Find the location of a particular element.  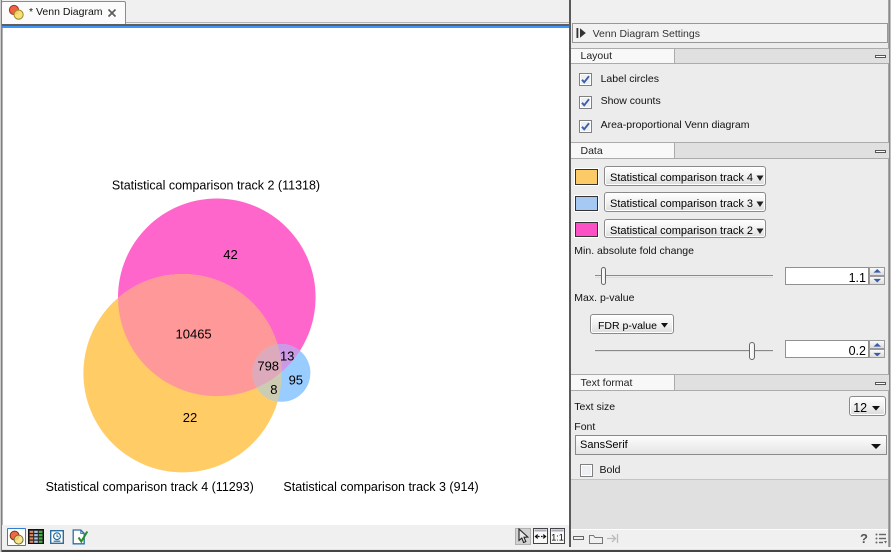

svg-text:Statistical comparison track 3: Statistical comparison track 3 (914) is located at coordinates (380, 487).